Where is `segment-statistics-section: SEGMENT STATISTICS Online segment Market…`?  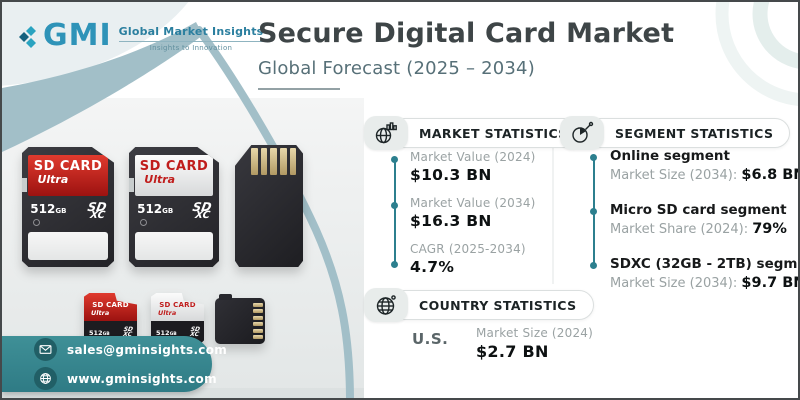
segment-statistics-section: SEGMENT STATISTICS Online segment Market… is located at coordinates (679, 206).